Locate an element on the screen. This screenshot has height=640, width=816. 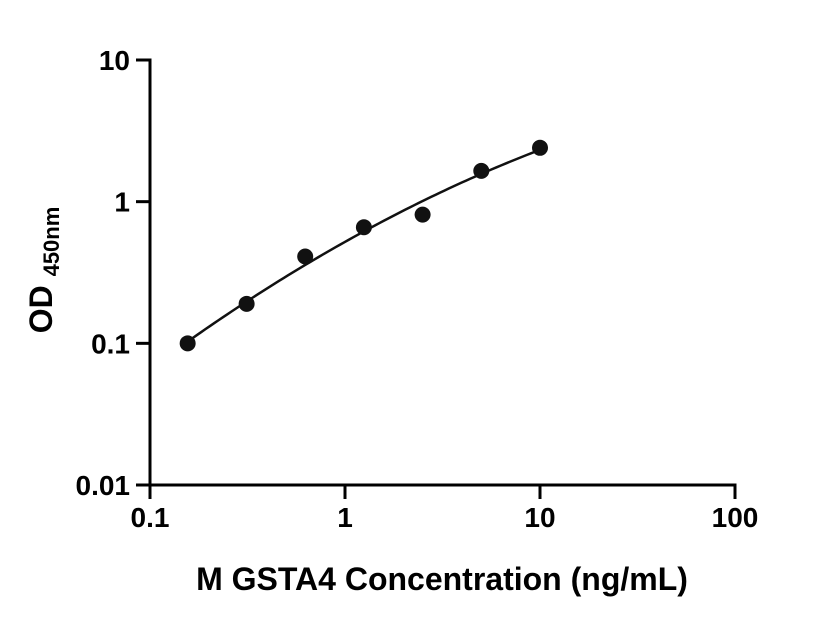
y-axis-title: OD 450nm is located at coordinates (43, 270).